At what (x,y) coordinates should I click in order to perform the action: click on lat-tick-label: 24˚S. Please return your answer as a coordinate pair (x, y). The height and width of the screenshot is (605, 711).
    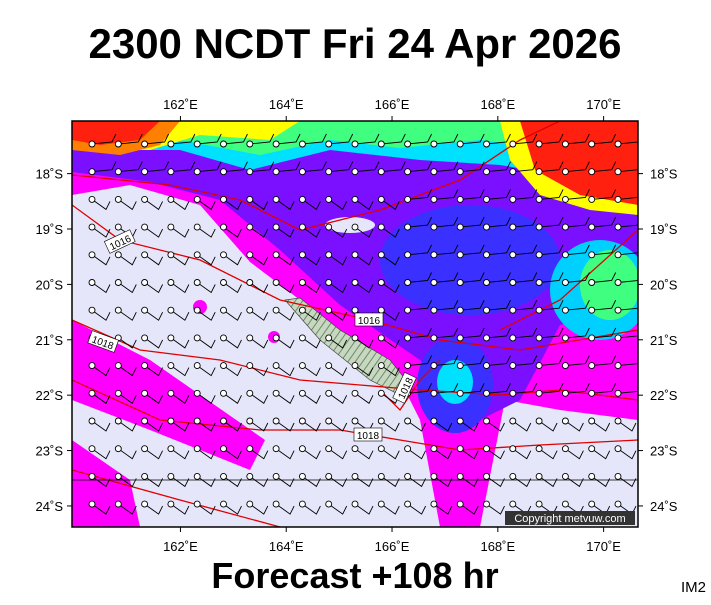
    Looking at the image, I should click on (50, 506).